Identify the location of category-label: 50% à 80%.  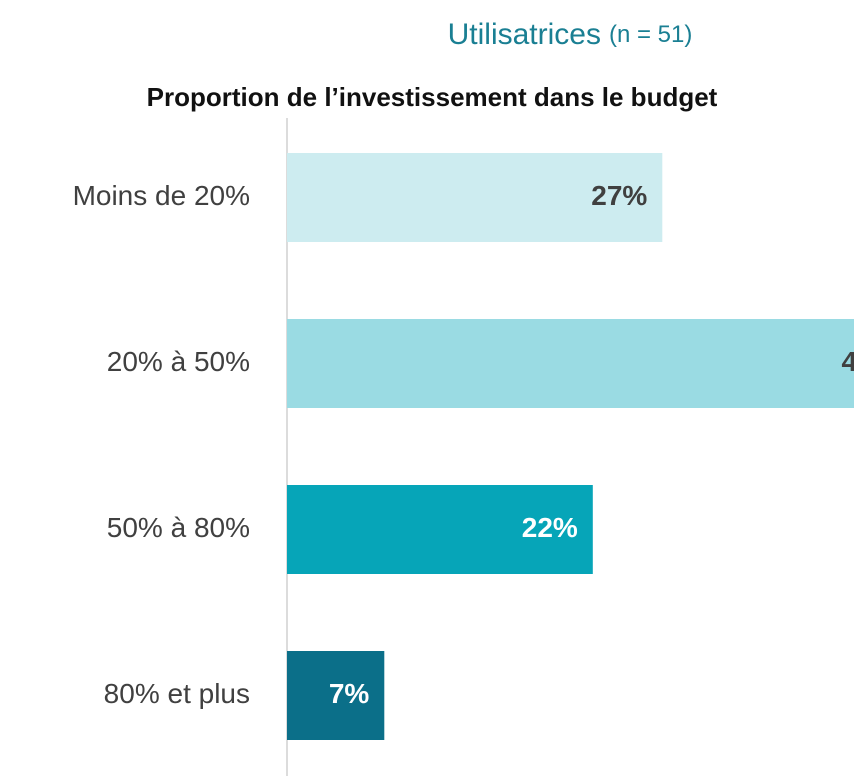
(178, 527).